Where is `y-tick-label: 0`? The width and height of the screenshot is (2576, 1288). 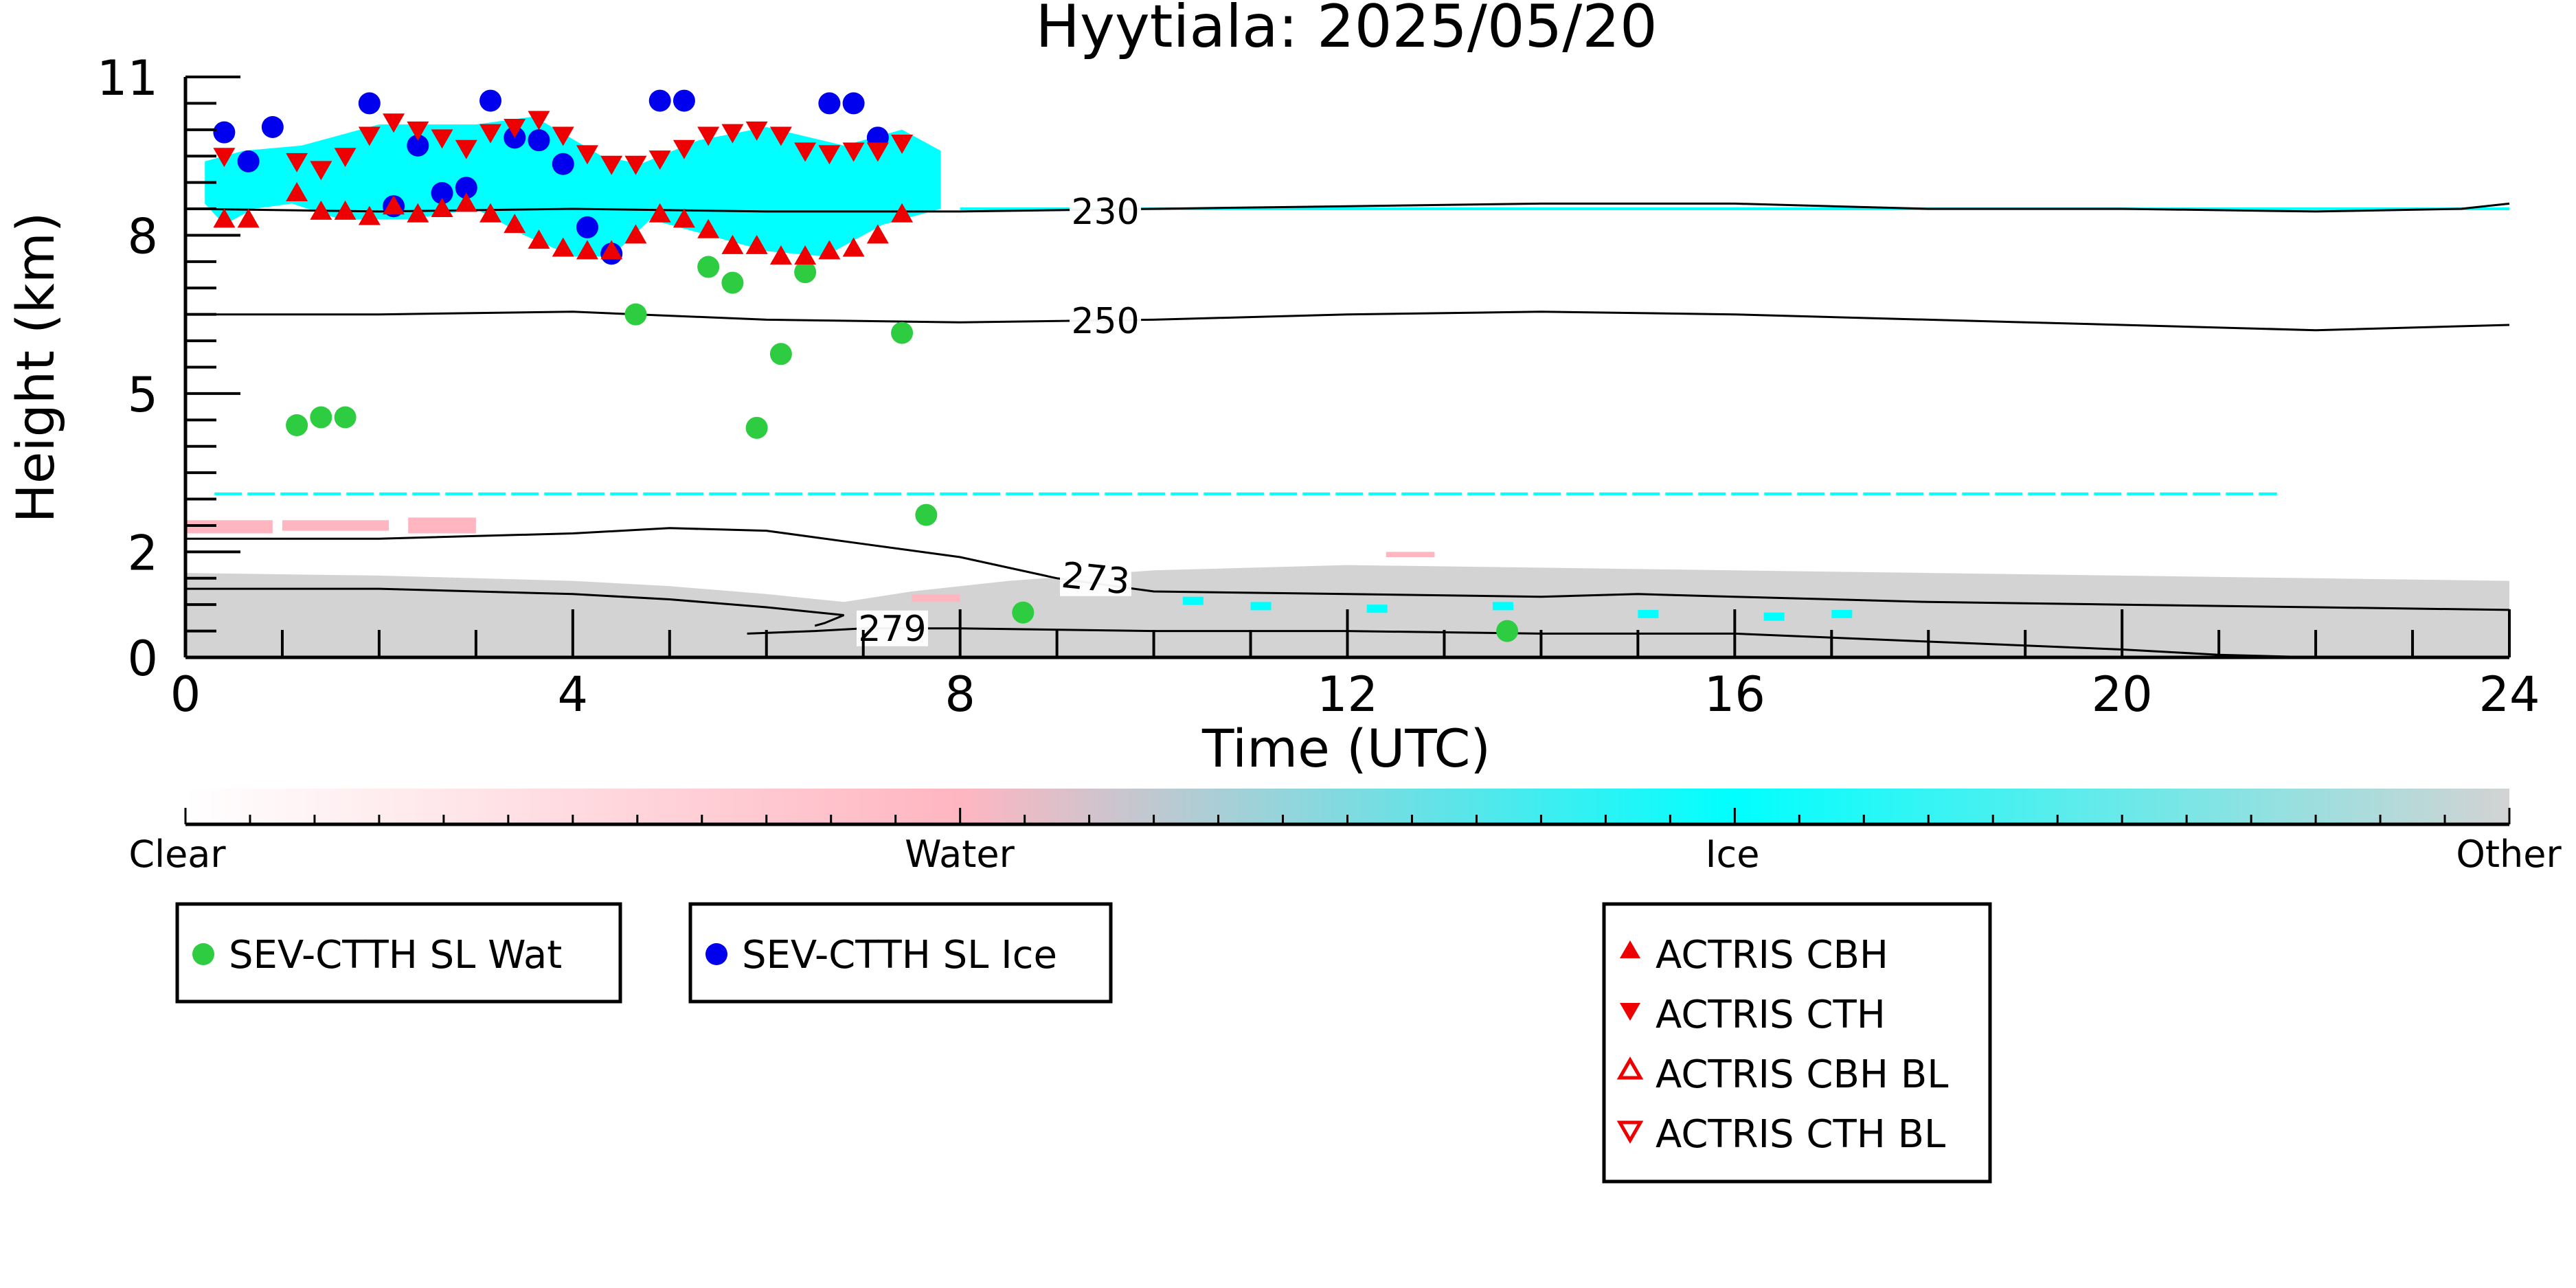
y-tick-label: 0 is located at coordinates (142, 659).